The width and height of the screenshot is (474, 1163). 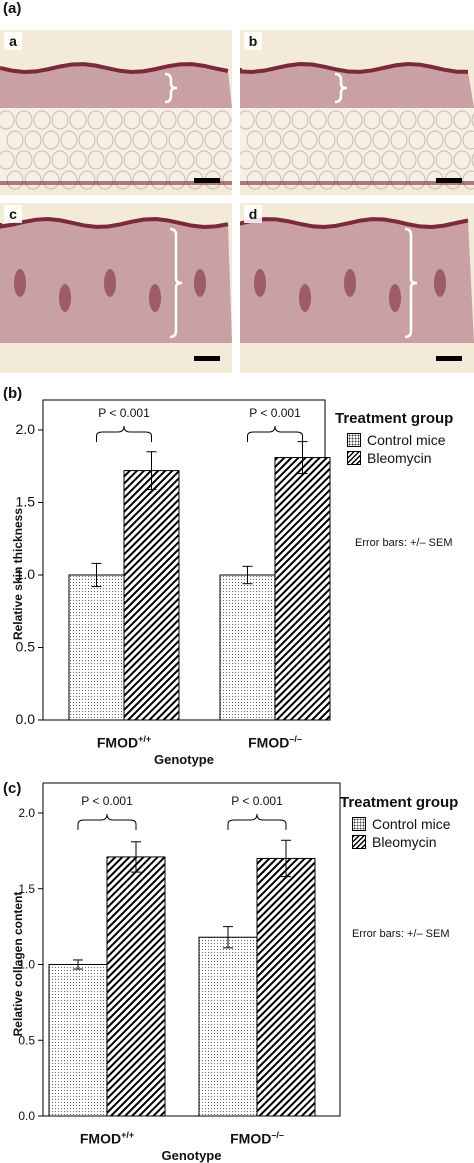 What do you see at coordinates (253, 41) in the screenshot?
I see `micrograph-label: b` at bounding box center [253, 41].